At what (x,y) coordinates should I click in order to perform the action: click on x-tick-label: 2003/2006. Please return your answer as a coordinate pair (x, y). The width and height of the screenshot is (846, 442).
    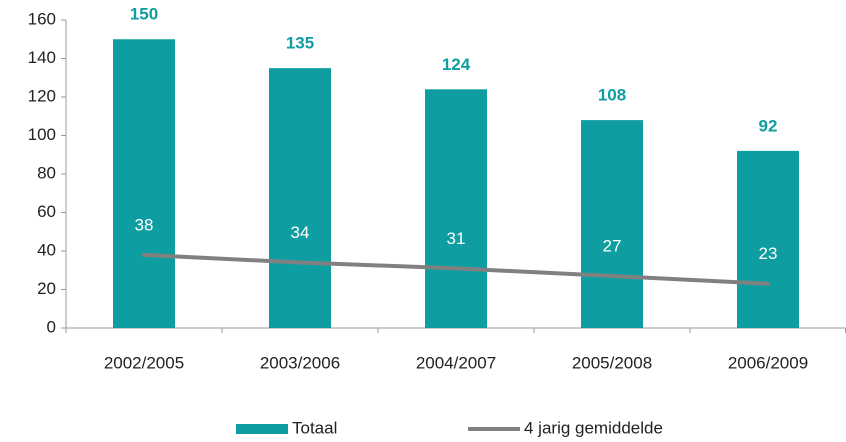
    Looking at the image, I should click on (300, 362).